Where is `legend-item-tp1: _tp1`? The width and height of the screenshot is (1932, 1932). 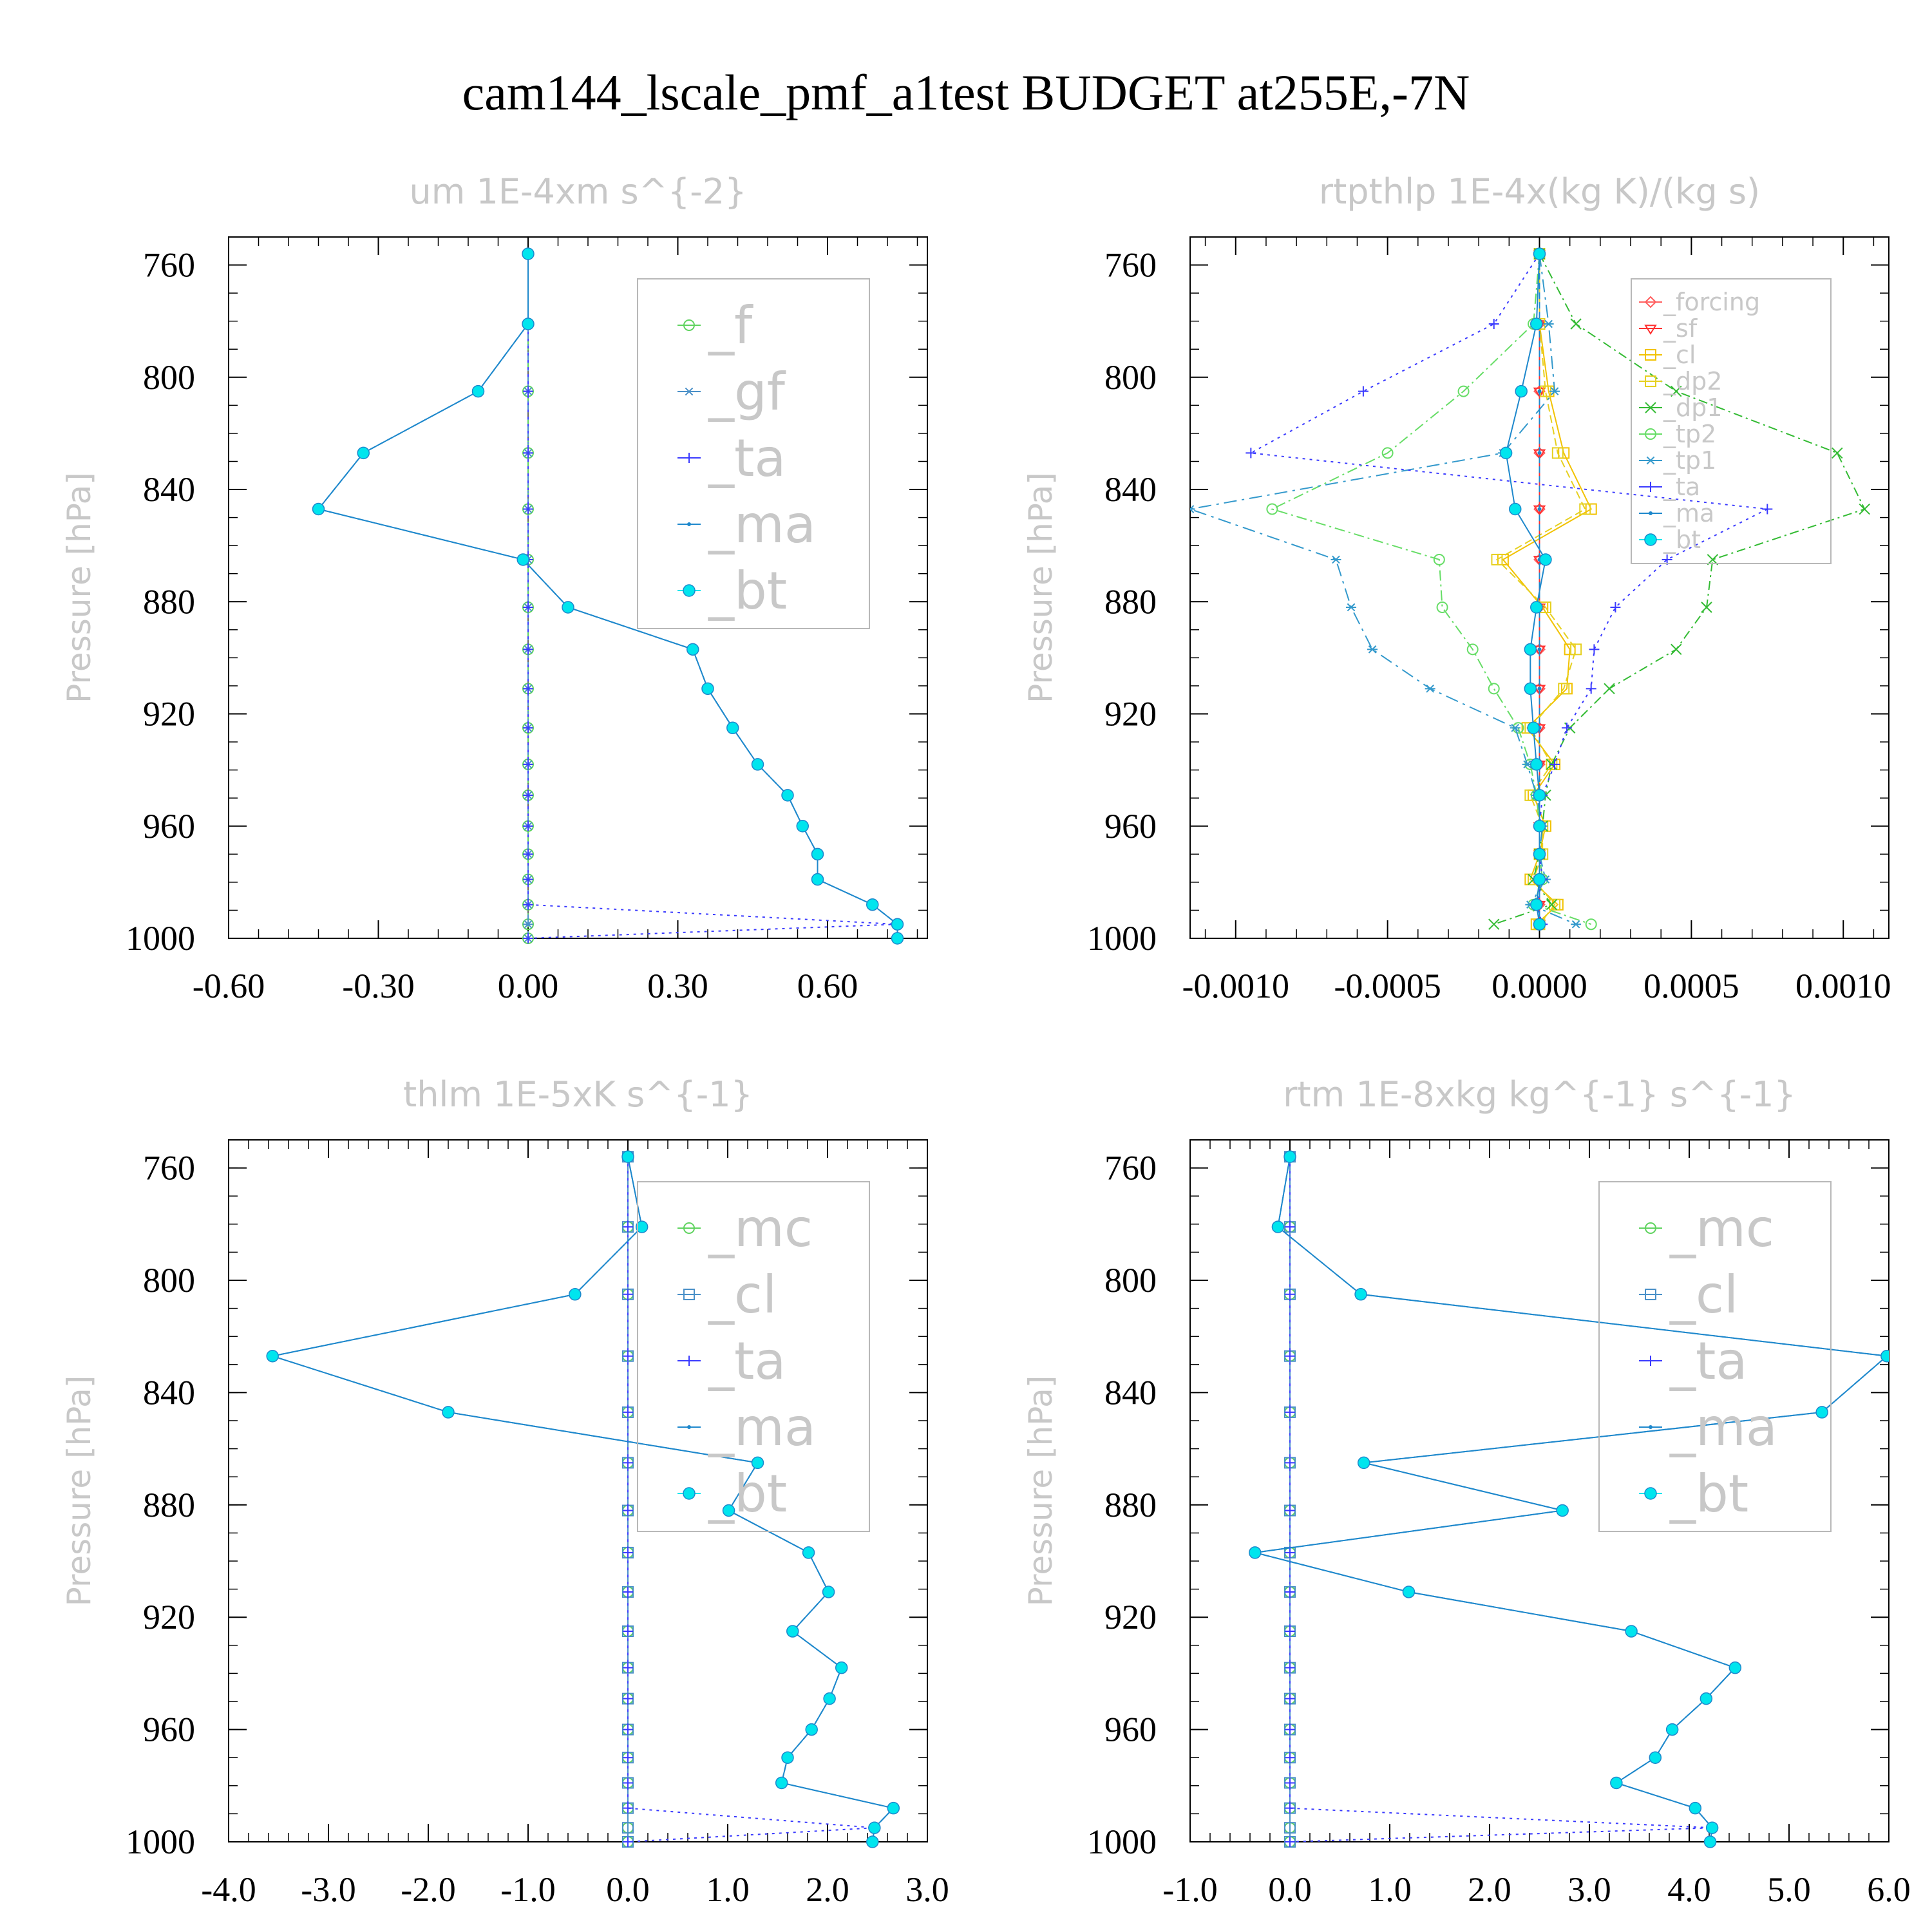
legend-item-tp1: _tp1 is located at coordinates (1677, 461).